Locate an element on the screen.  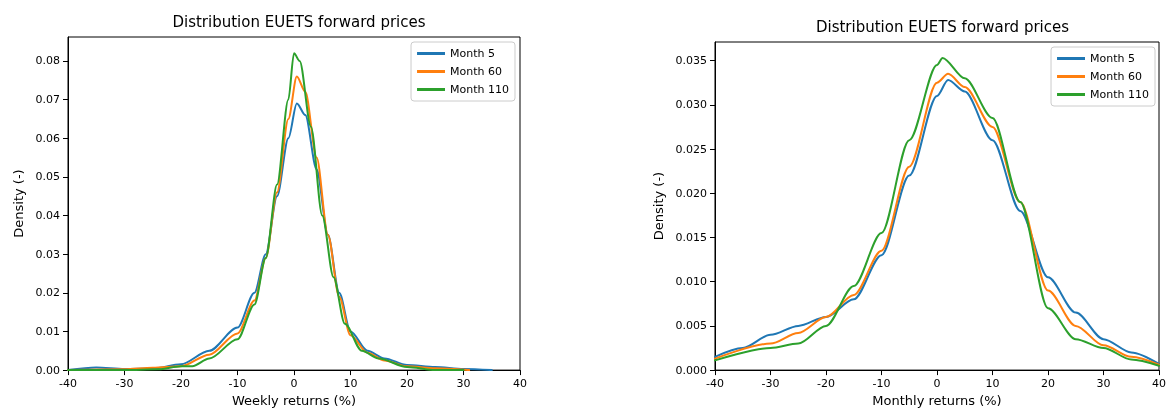
y-tick-label: 0.05 is located at coordinates (47, 177).